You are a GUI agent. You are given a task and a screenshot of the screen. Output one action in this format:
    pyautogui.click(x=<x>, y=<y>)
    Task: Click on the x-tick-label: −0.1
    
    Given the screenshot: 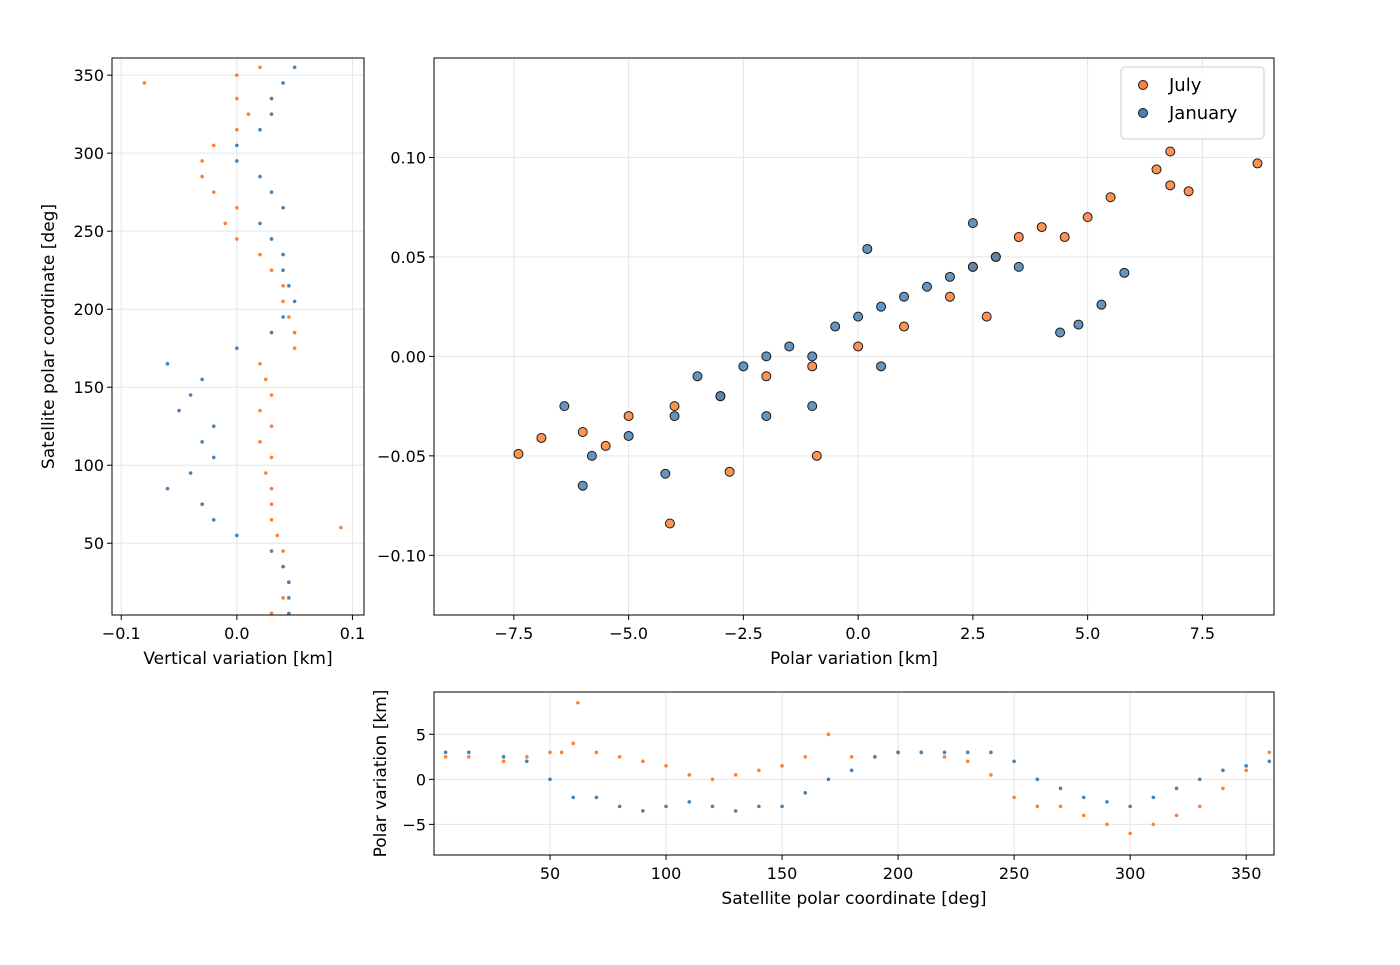 What is the action you would take?
    pyautogui.click(x=121, y=633)
    